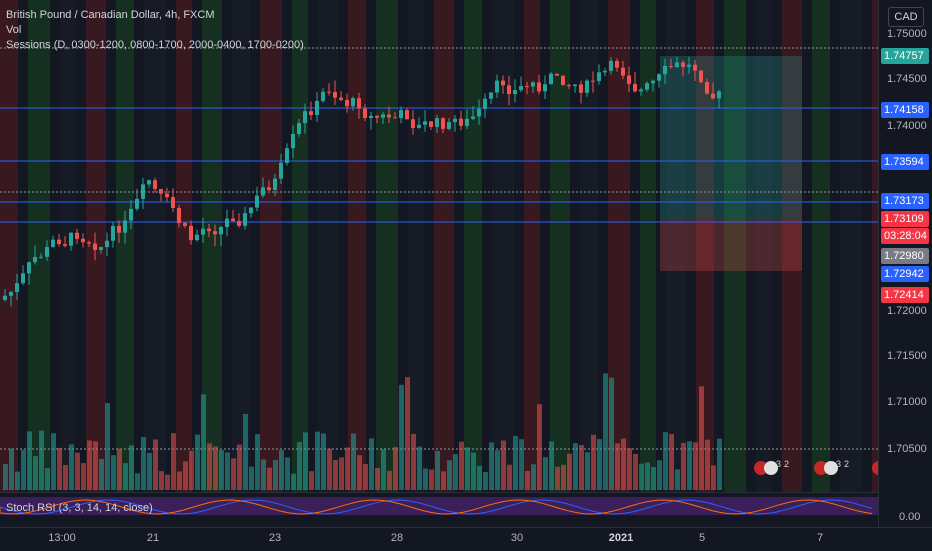 The image size is (932, 551). Describe the element at coordinates (436, 507) in the screenshot. I see `rsi-line` at that location.